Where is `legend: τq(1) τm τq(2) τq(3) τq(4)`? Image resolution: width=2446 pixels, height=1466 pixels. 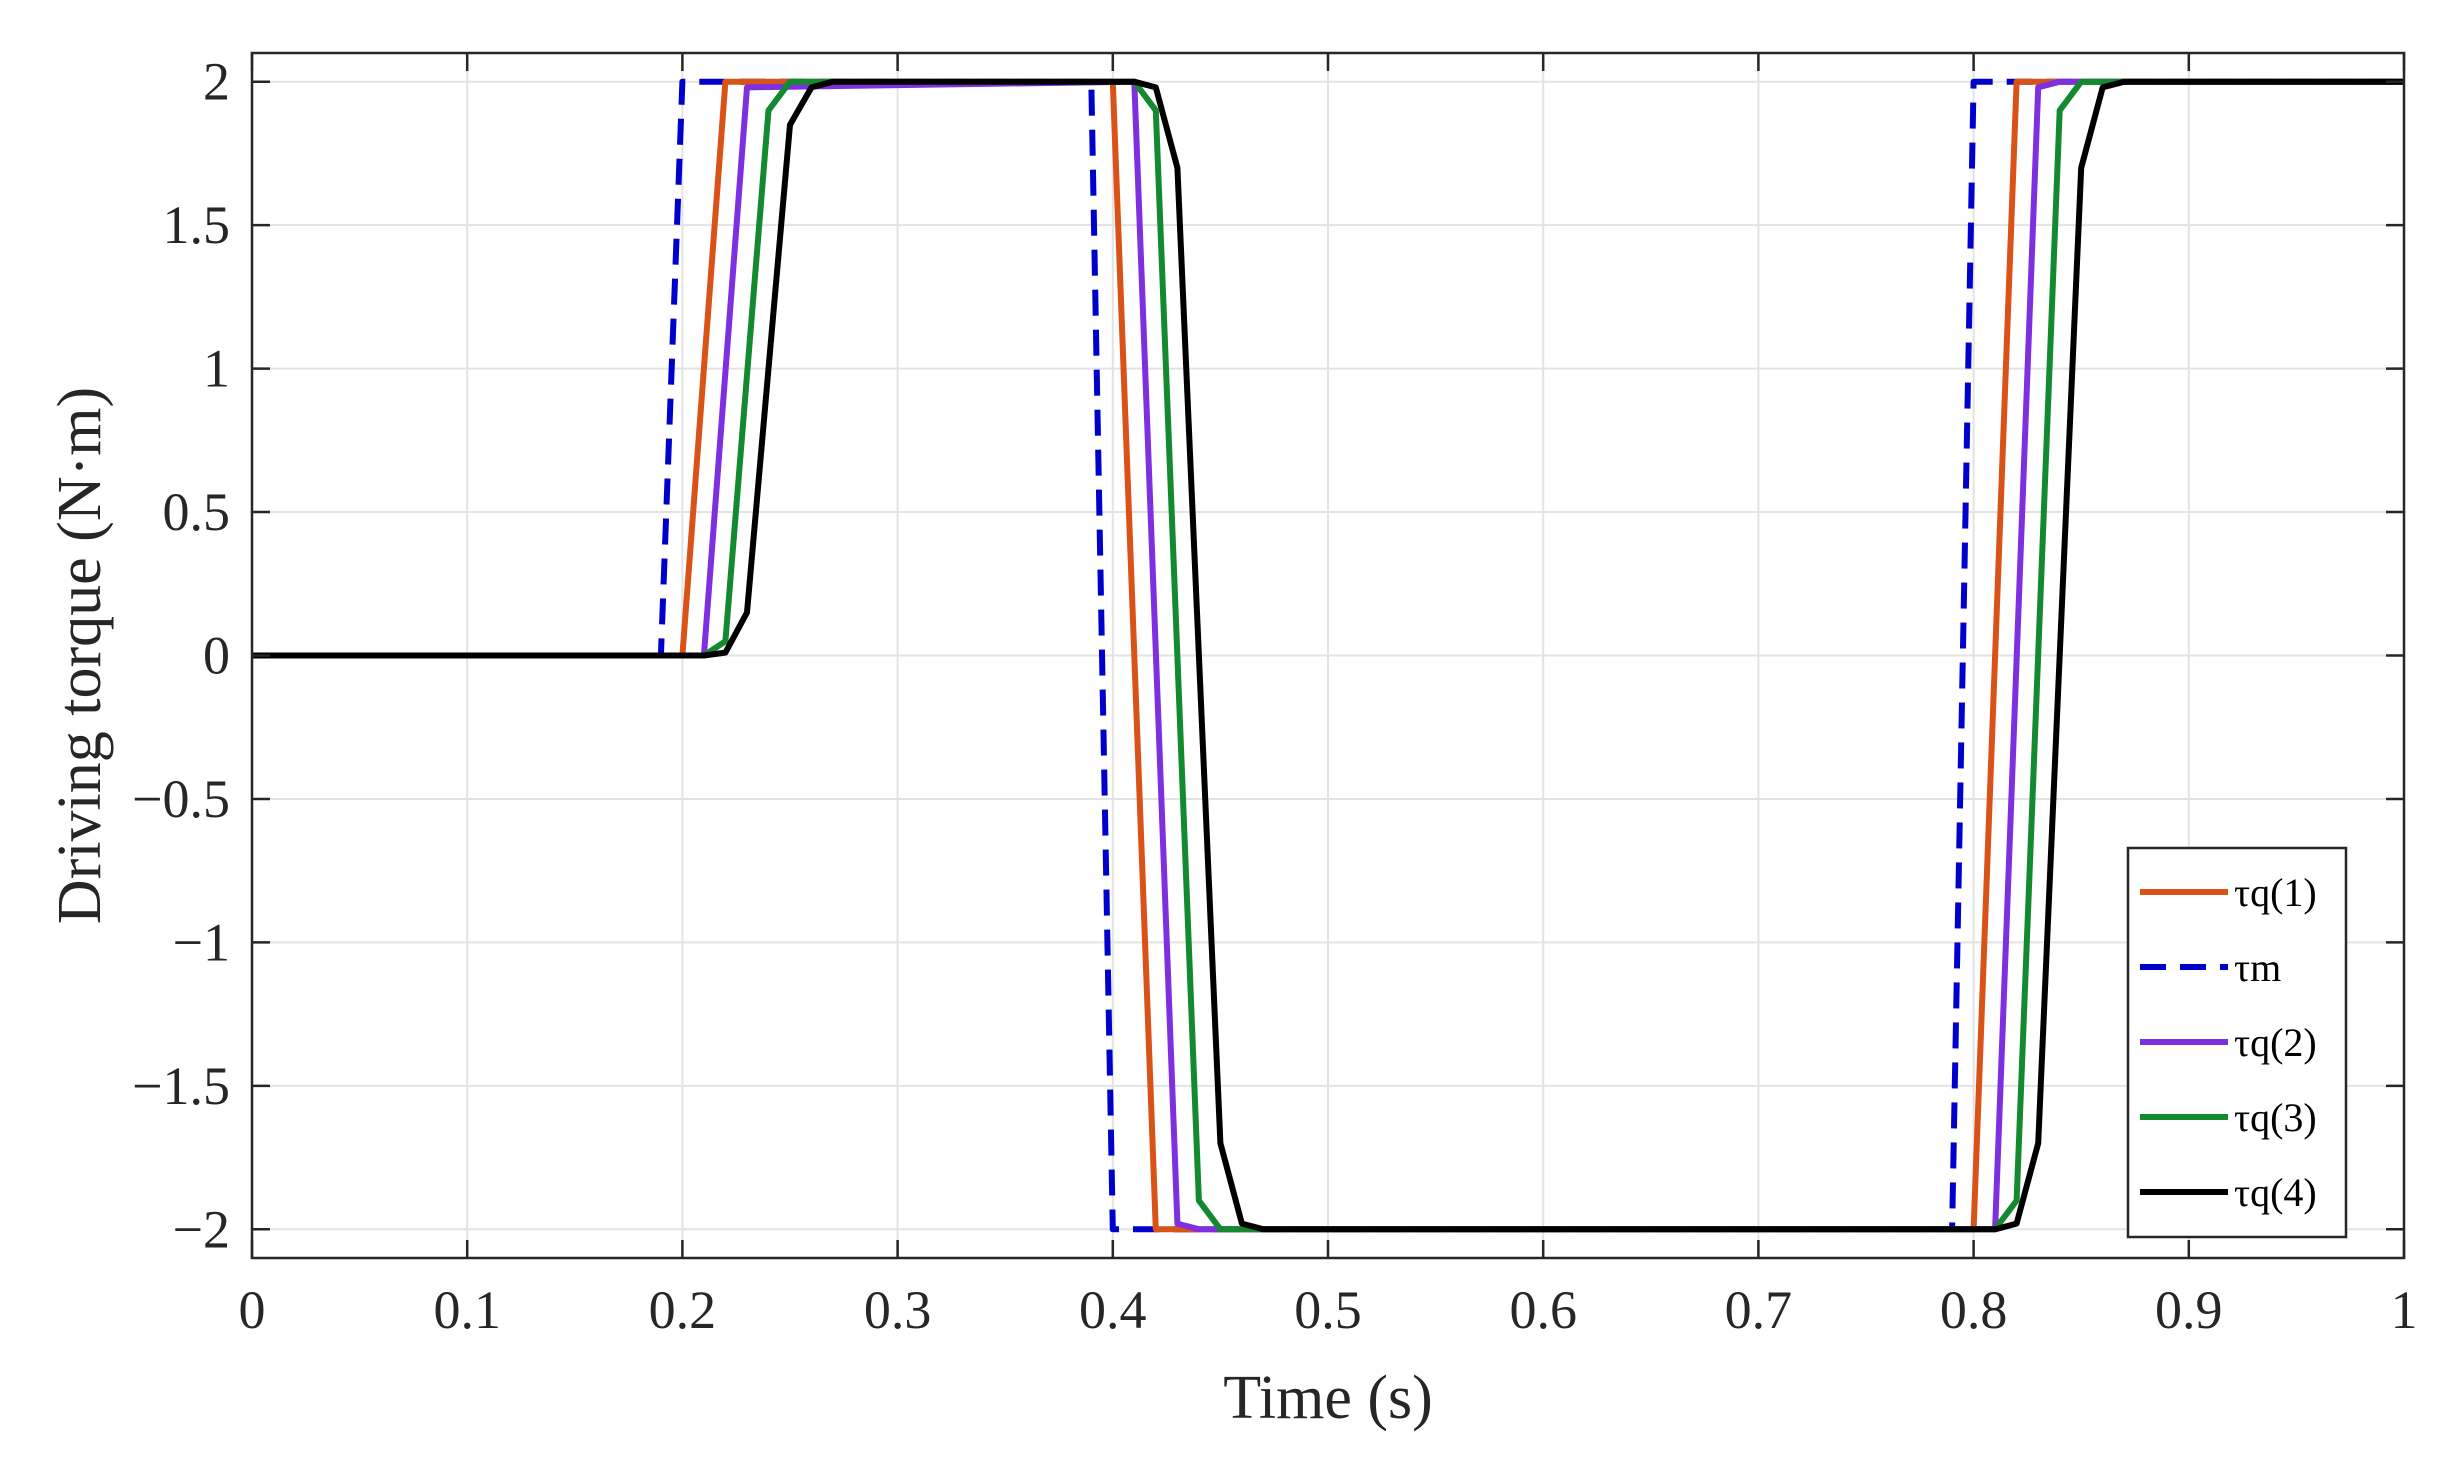 legend: τq(1) τm τq(2) τq(3) τq(4) is located at coordinates (2237, 1042).